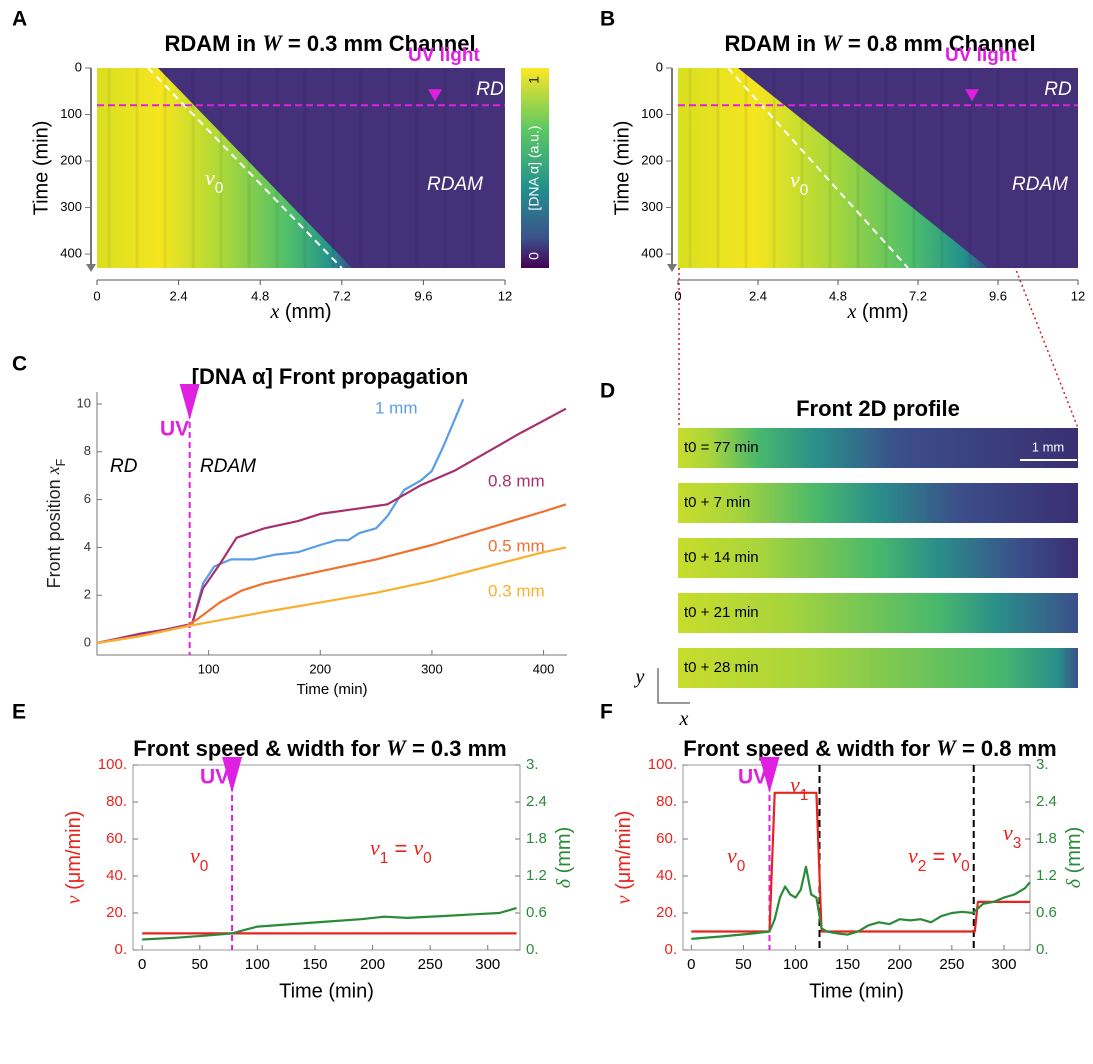 Image resolution: width=1093 pixels, height=1064 pixels. I want to click on y-tick-label: 4, so click(87, 546).